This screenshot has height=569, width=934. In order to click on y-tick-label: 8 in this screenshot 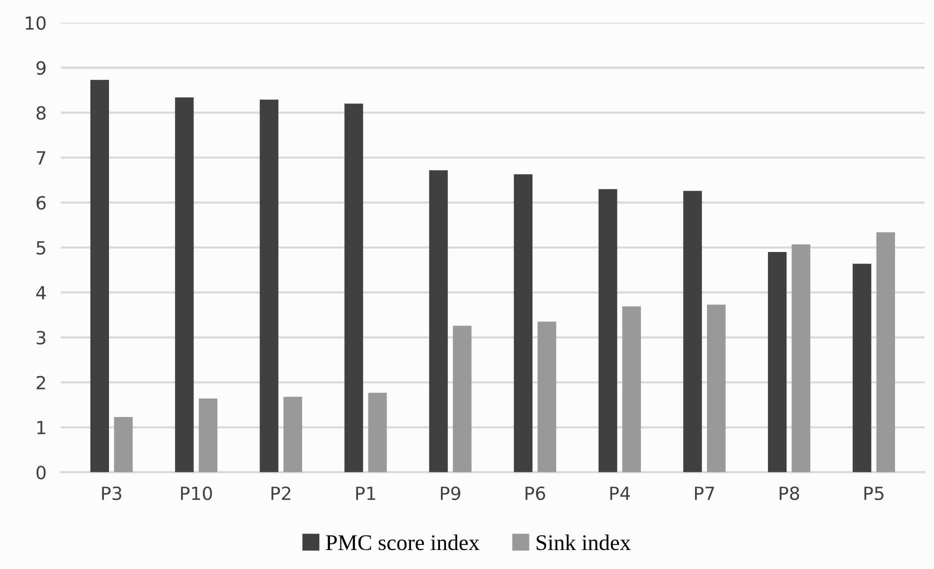, I will do `click(41, 113)`.